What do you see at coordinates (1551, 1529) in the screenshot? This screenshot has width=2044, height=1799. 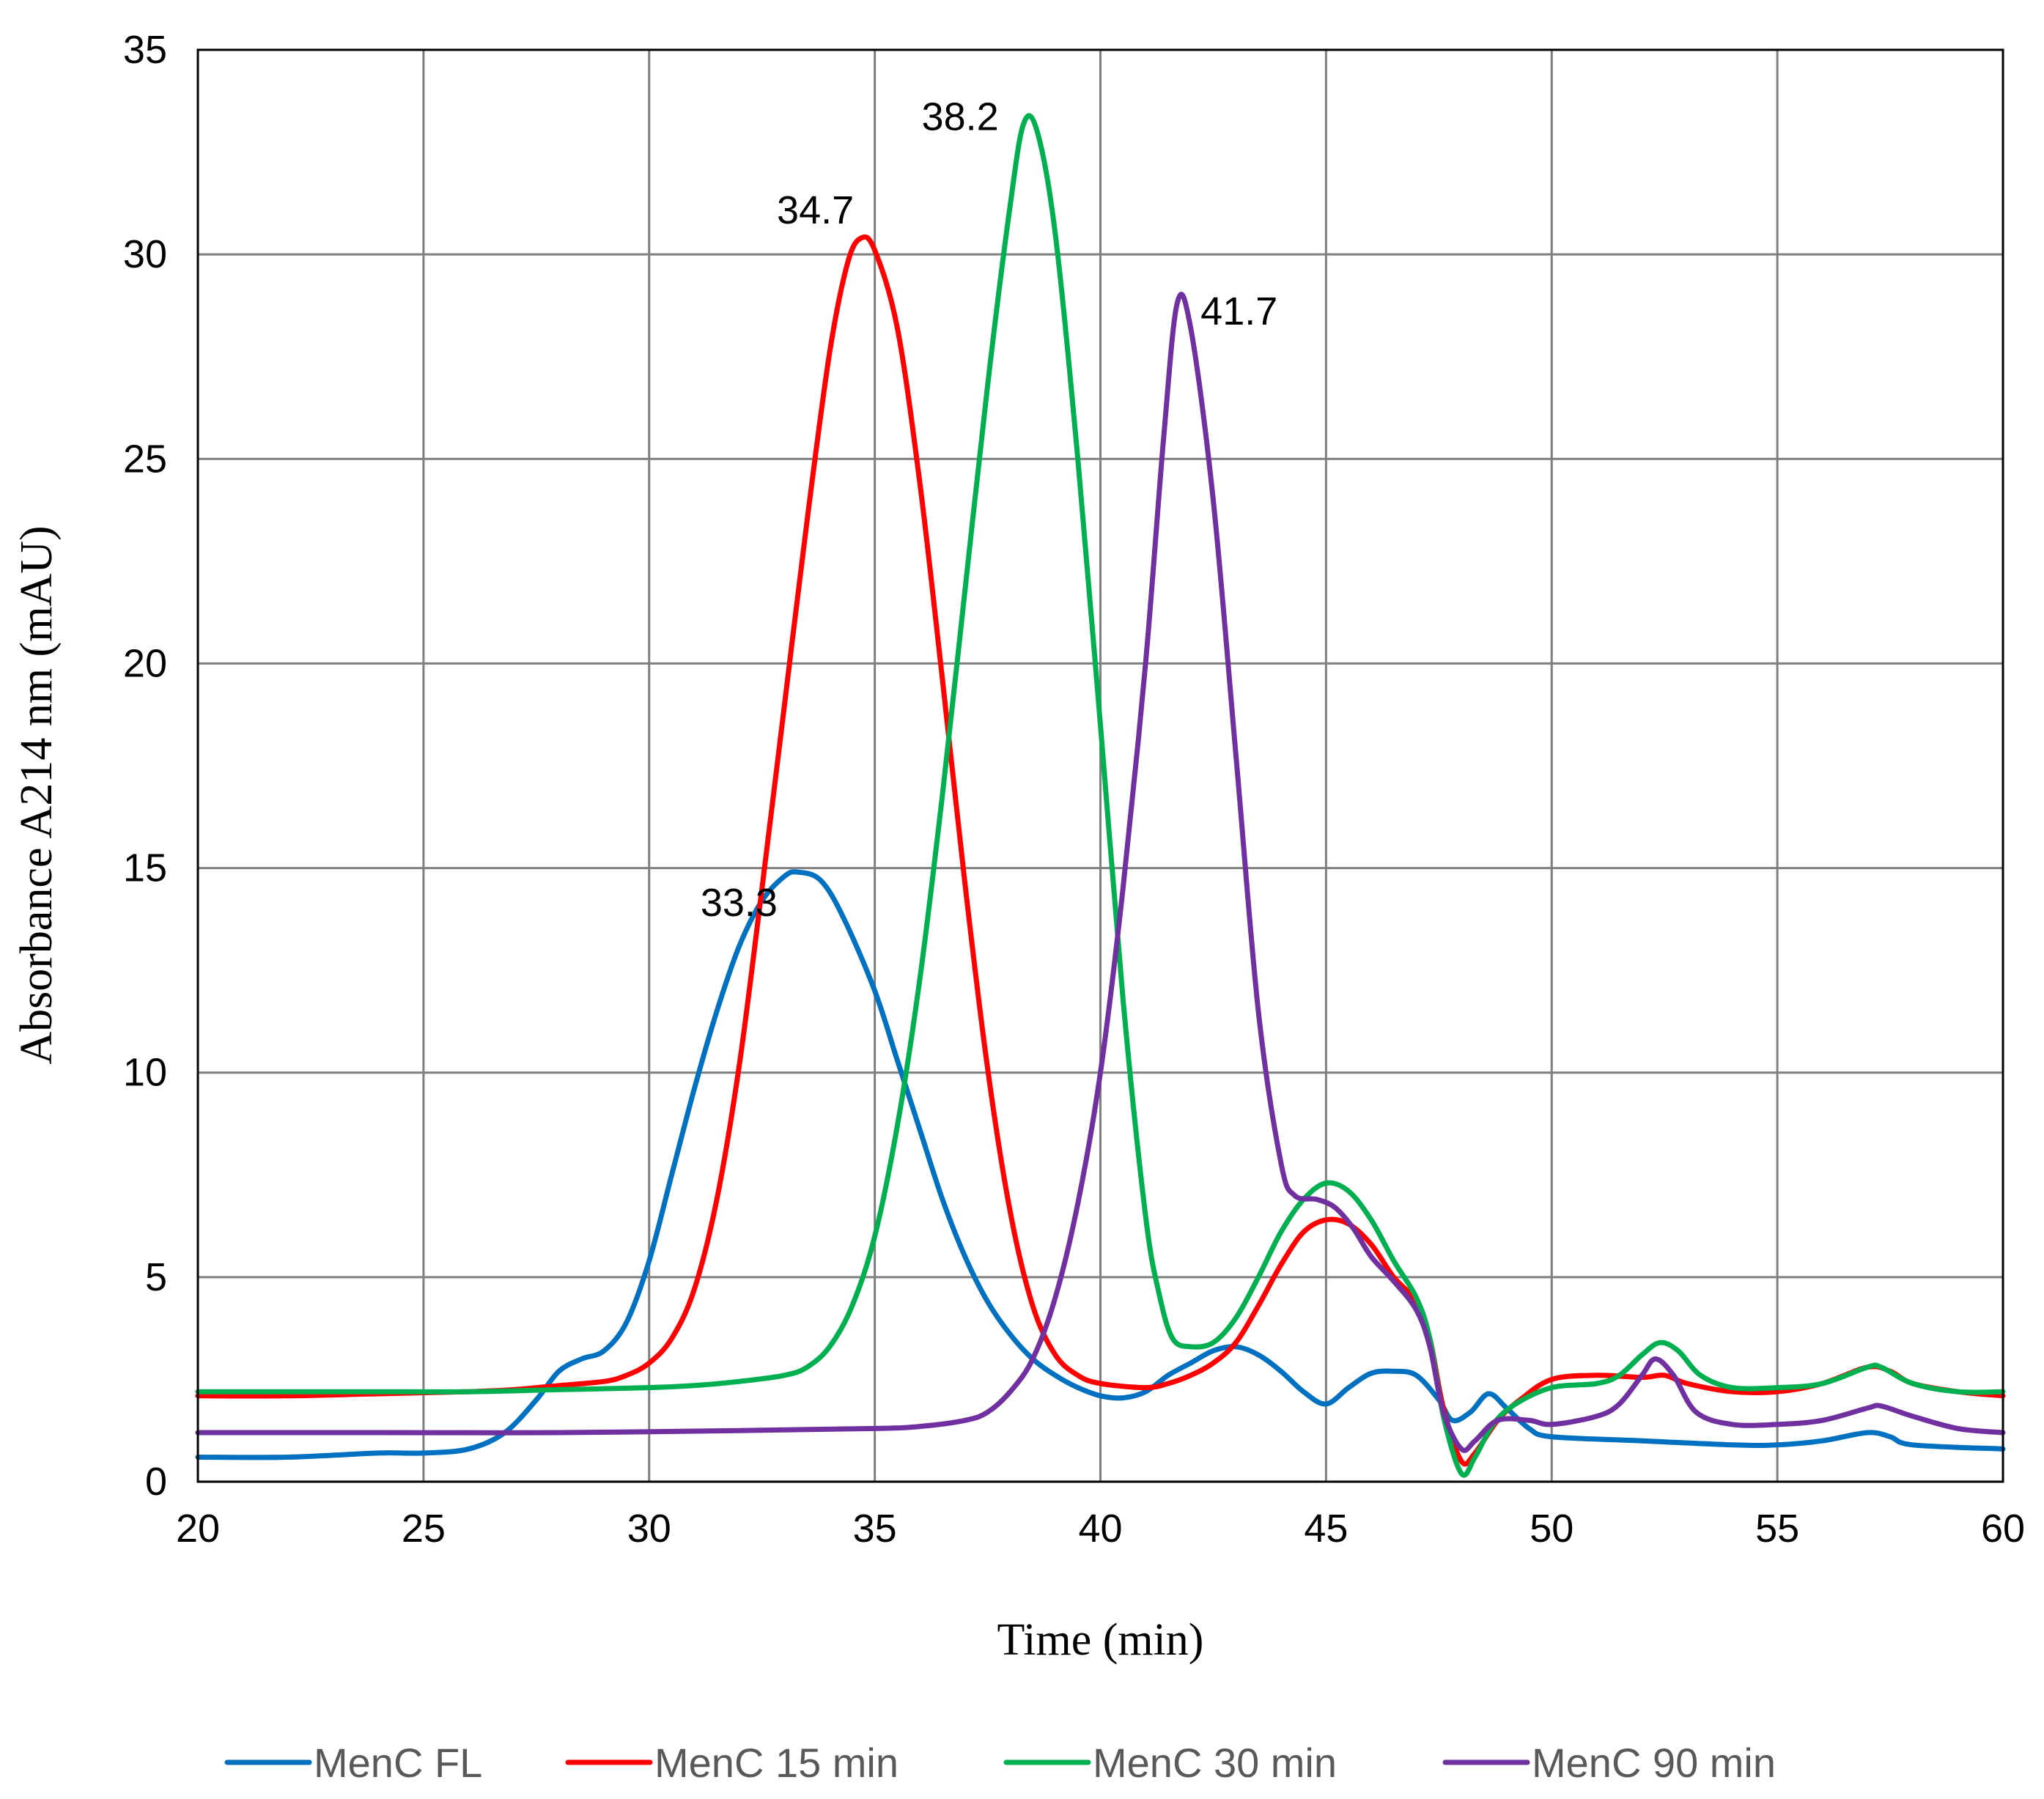 I see `x-tick-label: 50` at bounding box center [1551, 1529].